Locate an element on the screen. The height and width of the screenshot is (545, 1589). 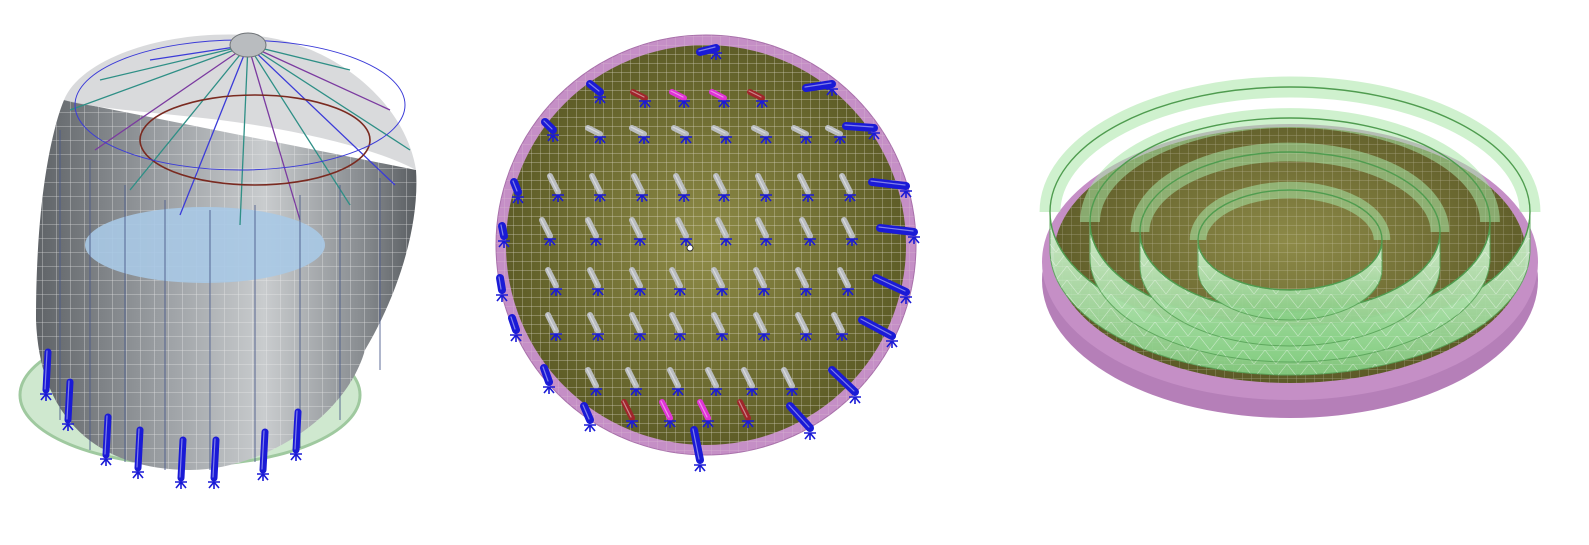
silo-supports is located at coordinates (171, 418).